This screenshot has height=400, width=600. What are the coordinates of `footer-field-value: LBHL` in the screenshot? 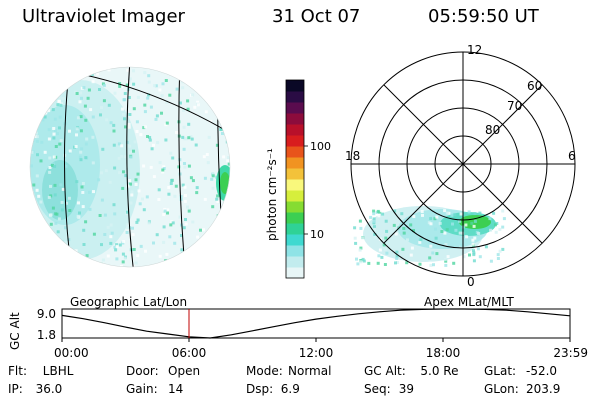 It's located at (58, 371).